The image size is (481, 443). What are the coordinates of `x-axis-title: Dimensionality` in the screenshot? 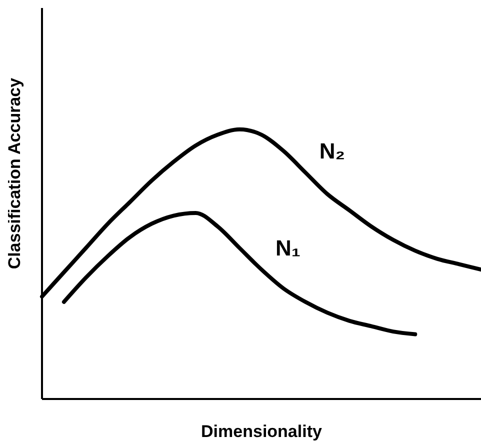 It's located at (261, 431).